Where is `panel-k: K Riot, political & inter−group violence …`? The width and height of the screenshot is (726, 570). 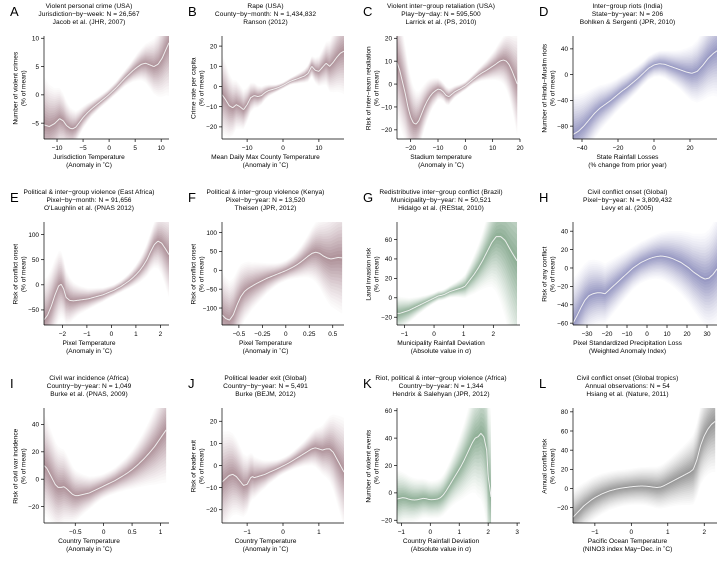 panel-k: K Riot, political & inter−group violence … is located at coordinates (441, 471).